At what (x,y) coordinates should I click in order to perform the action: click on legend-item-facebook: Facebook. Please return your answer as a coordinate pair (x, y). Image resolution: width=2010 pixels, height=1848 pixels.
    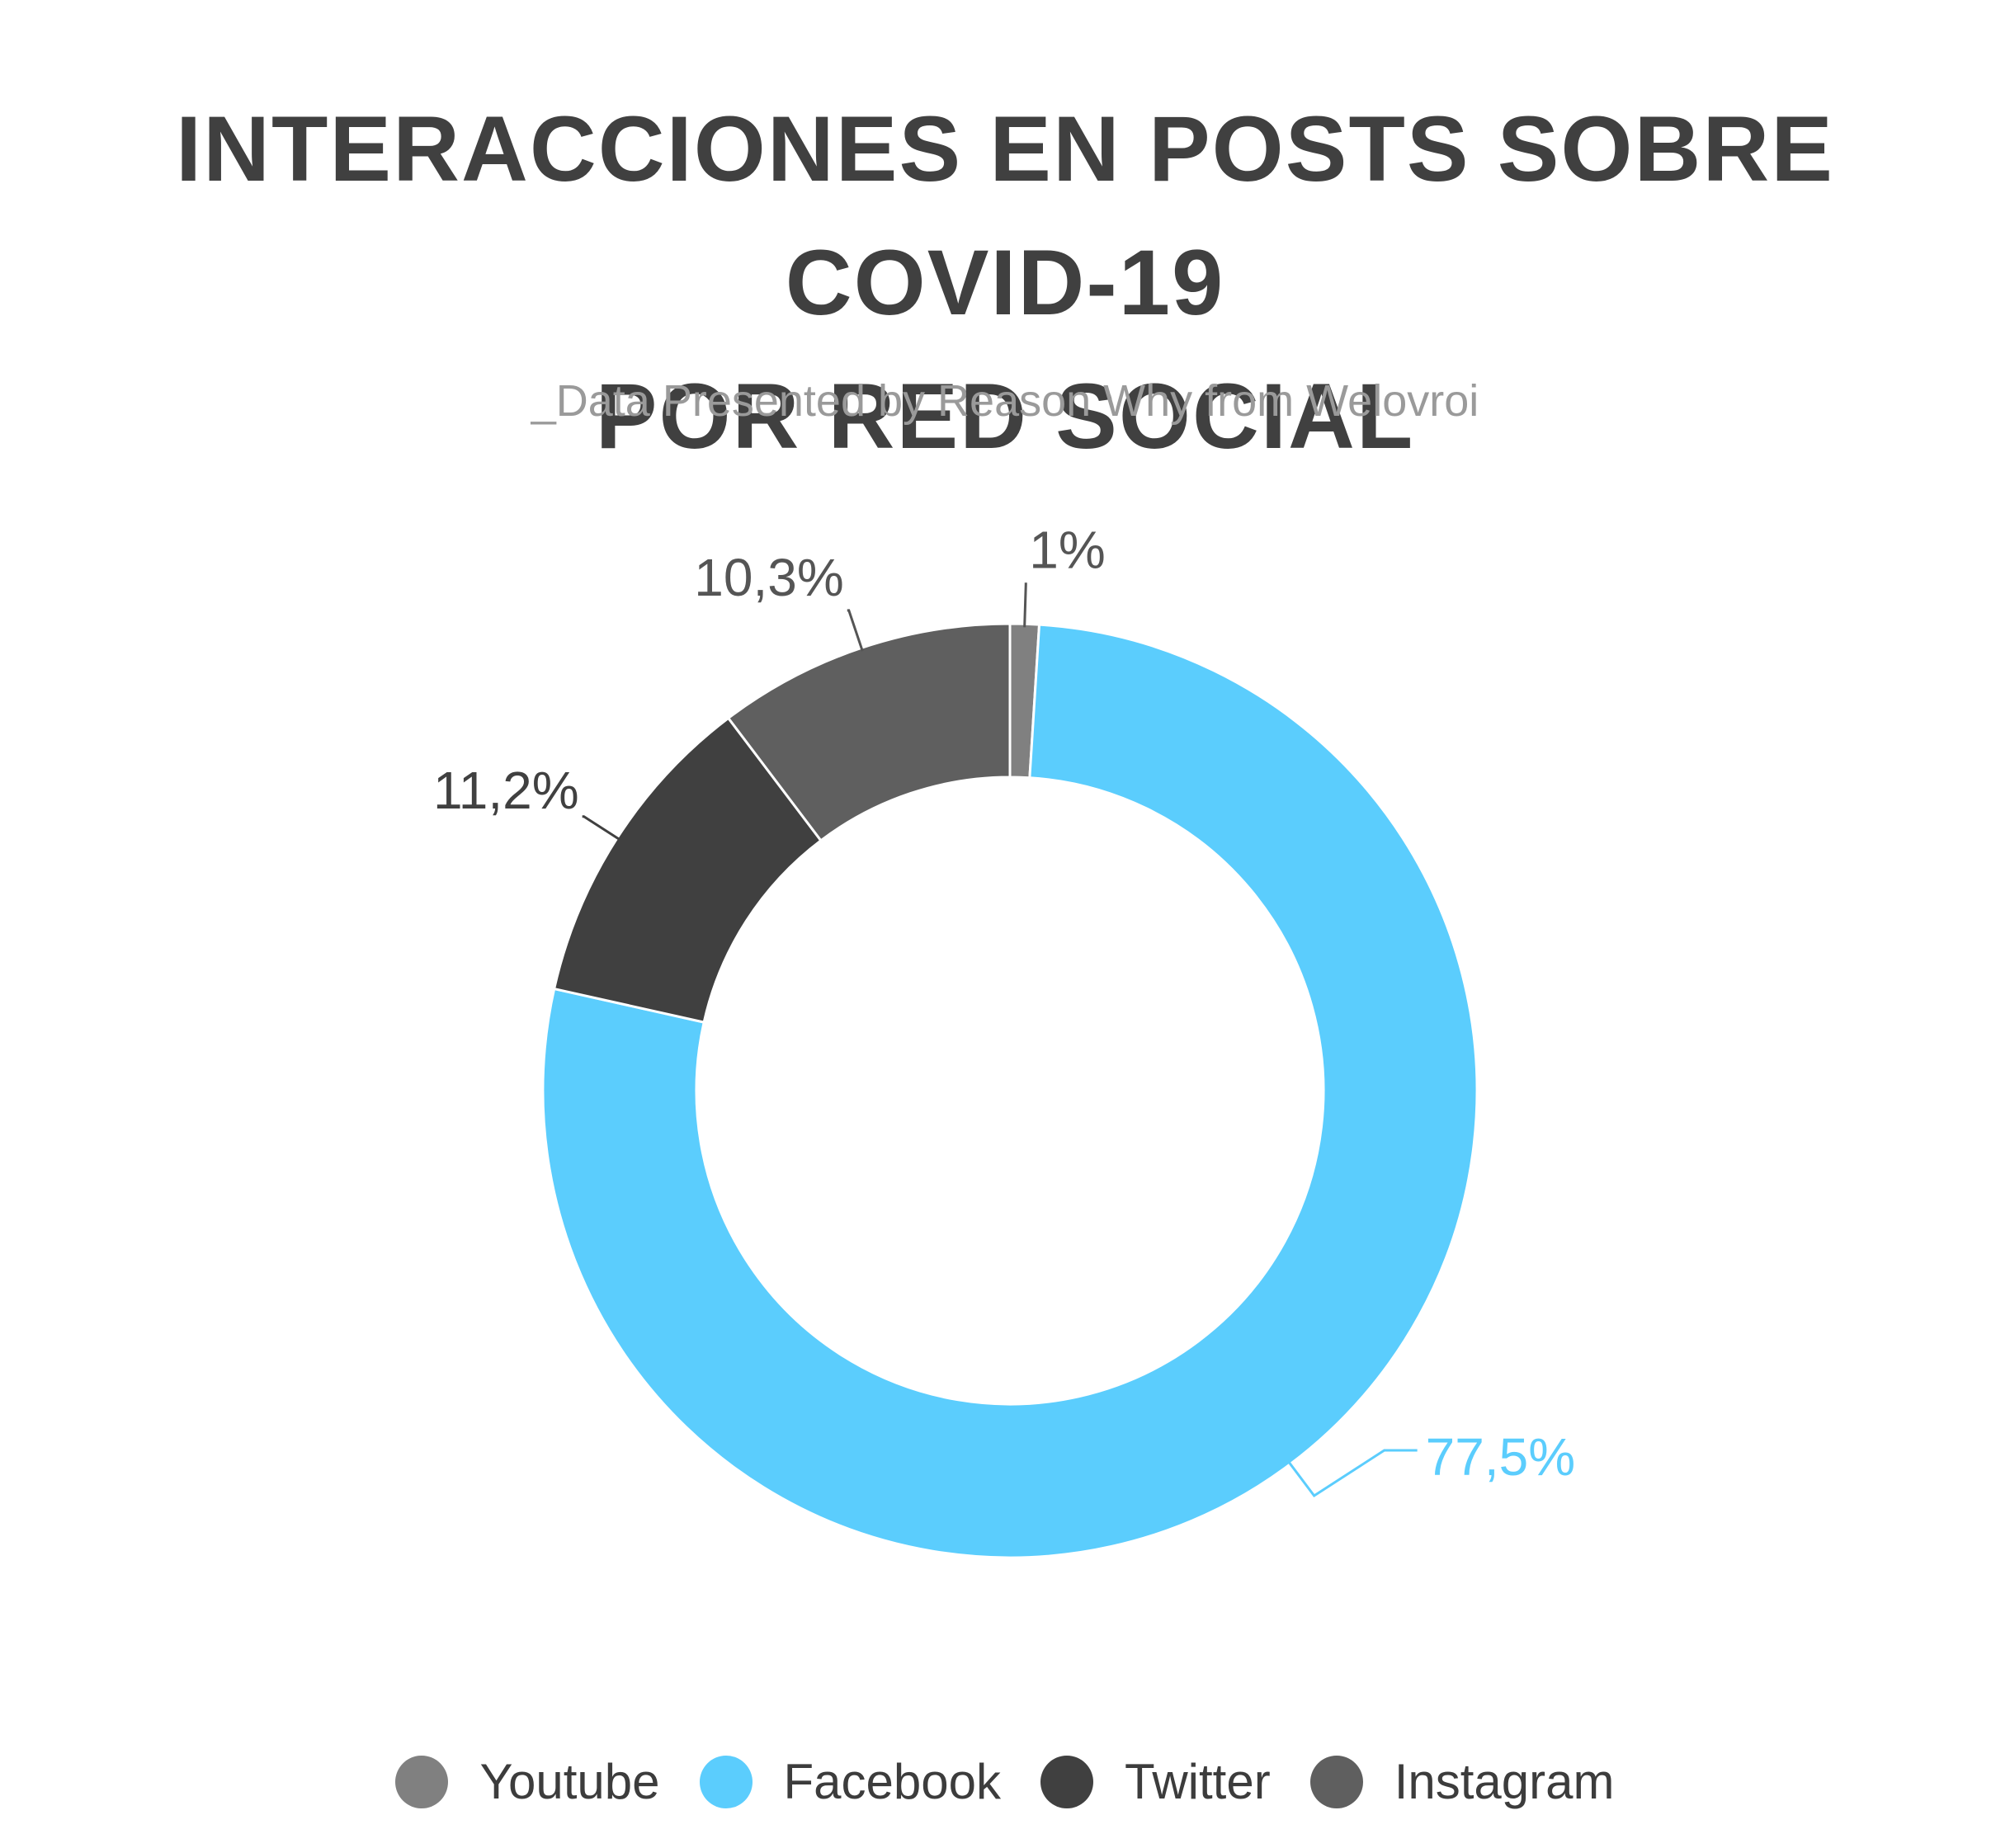
    Looking at the image, I should click on (850, 1781).